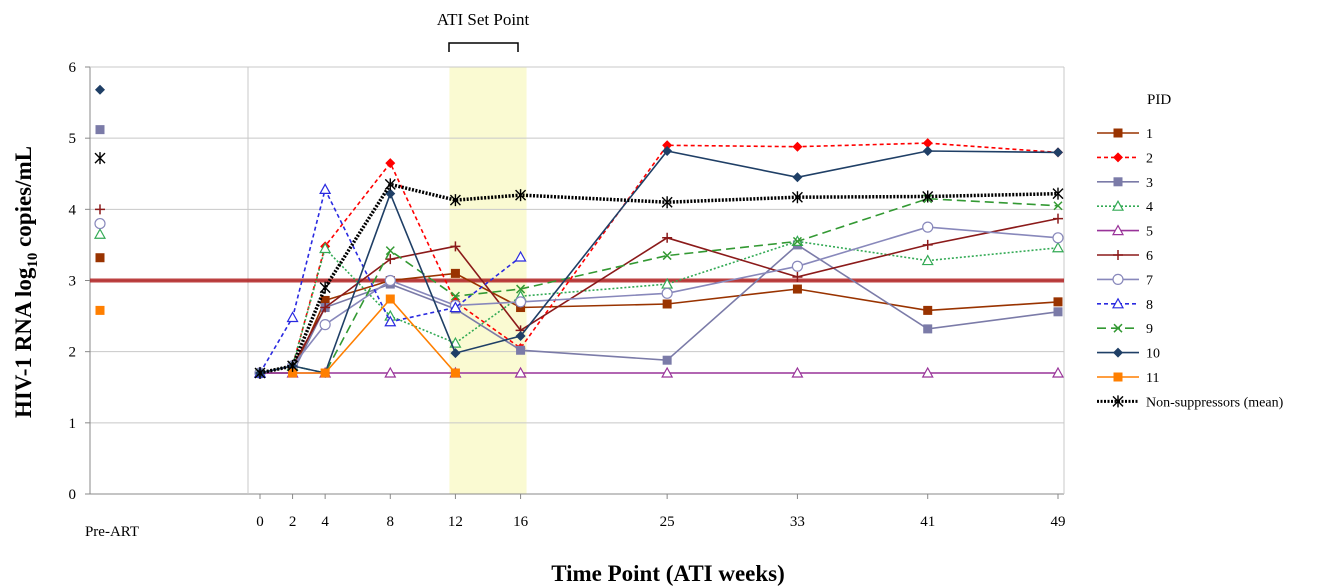  I want to click on legend-item: 4, so click(1125, 207).